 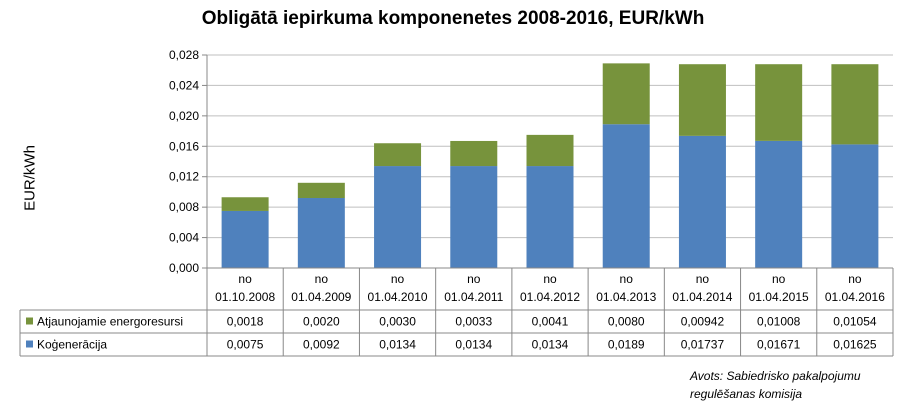 What do you see at coordinates (245, 297) in the screenshot?
I see `category-label-line2: 01.10.2008` at bounding box center [245, 297].